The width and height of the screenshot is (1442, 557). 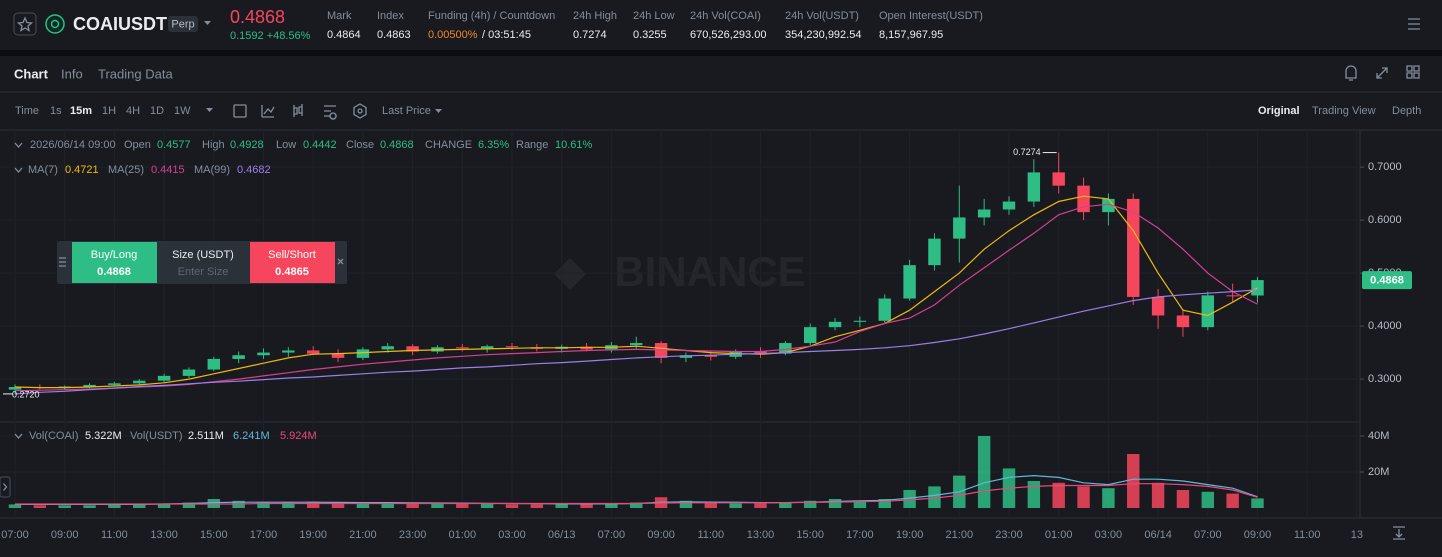 What do you see at coordinates (532, 145) in the screenshot?
I see `legend-label: Range` at bounding box center [532, 145].